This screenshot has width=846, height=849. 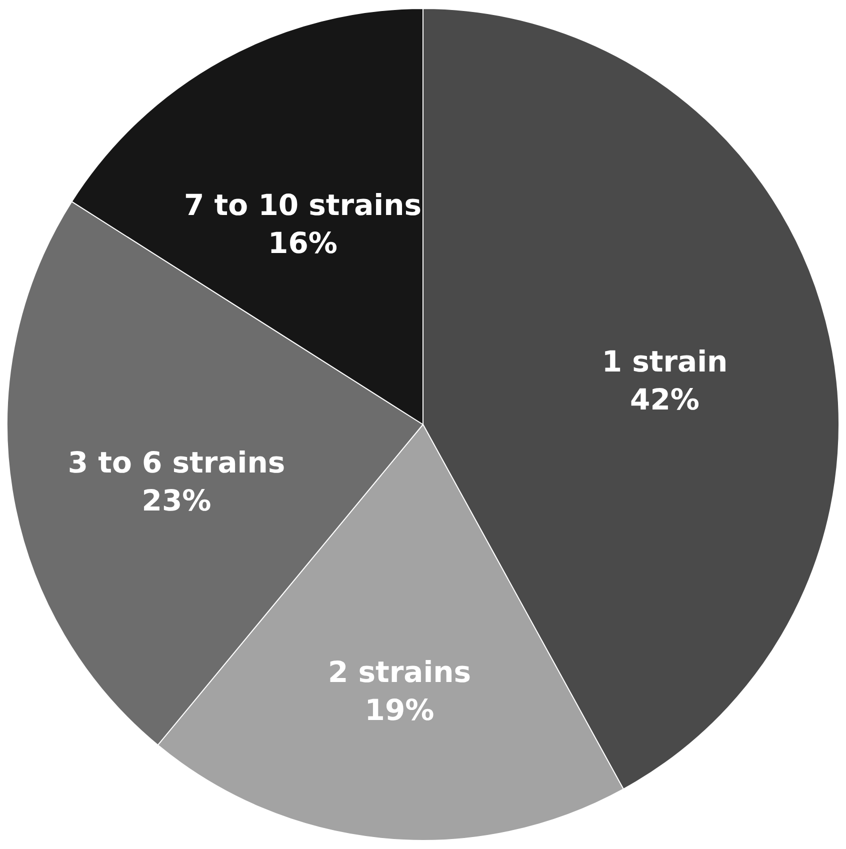 What do you see at coordinates (177, 463) in the screenshot?
I see `slice-label: 3 to 6 strains` at bounding box center [177, 463].